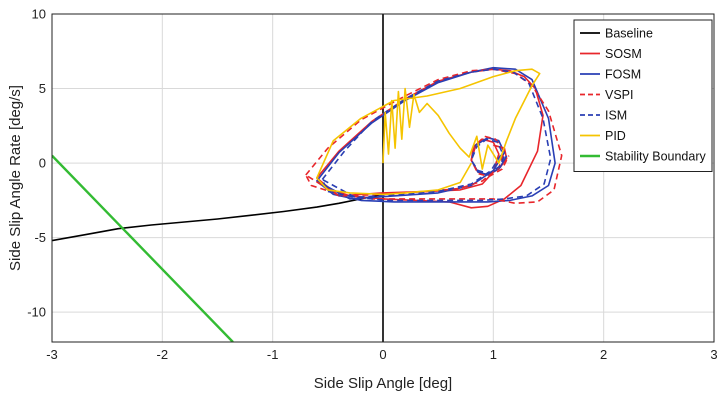 This screenshot has height=394, width=720. What do you see at coordinates (603, 354) in the screenshot?
I see `x-tick-label: 2` at bounding box center [603, 354].